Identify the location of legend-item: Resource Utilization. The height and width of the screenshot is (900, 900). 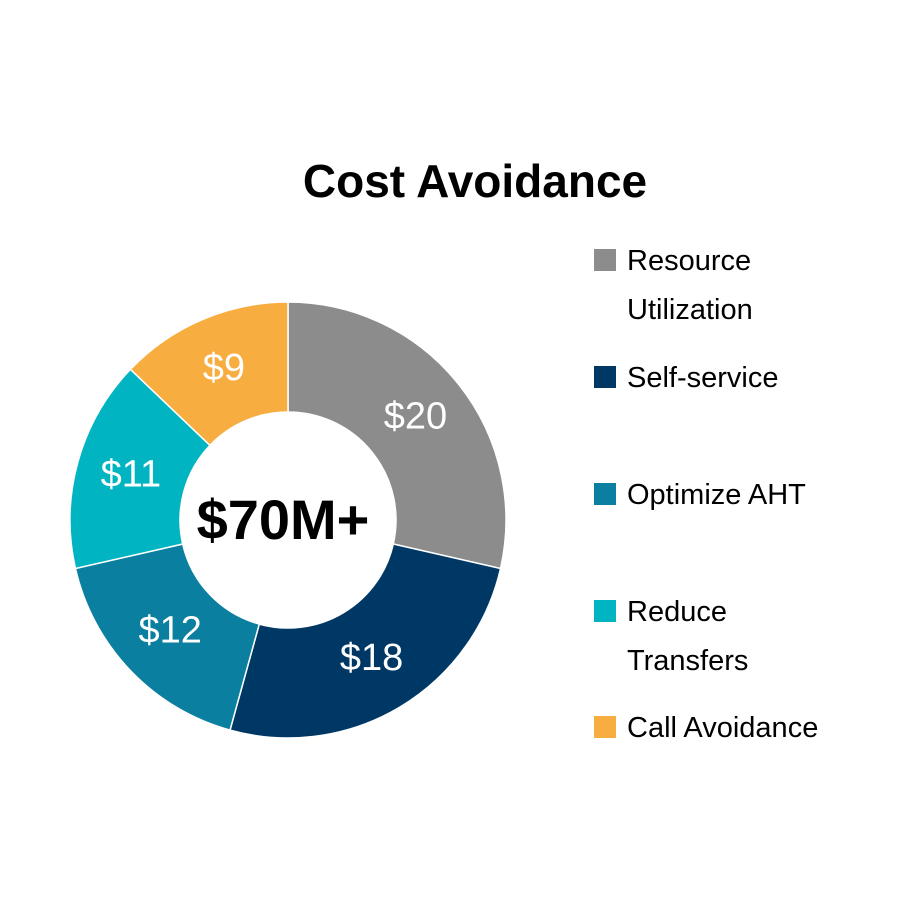
(710, 286).